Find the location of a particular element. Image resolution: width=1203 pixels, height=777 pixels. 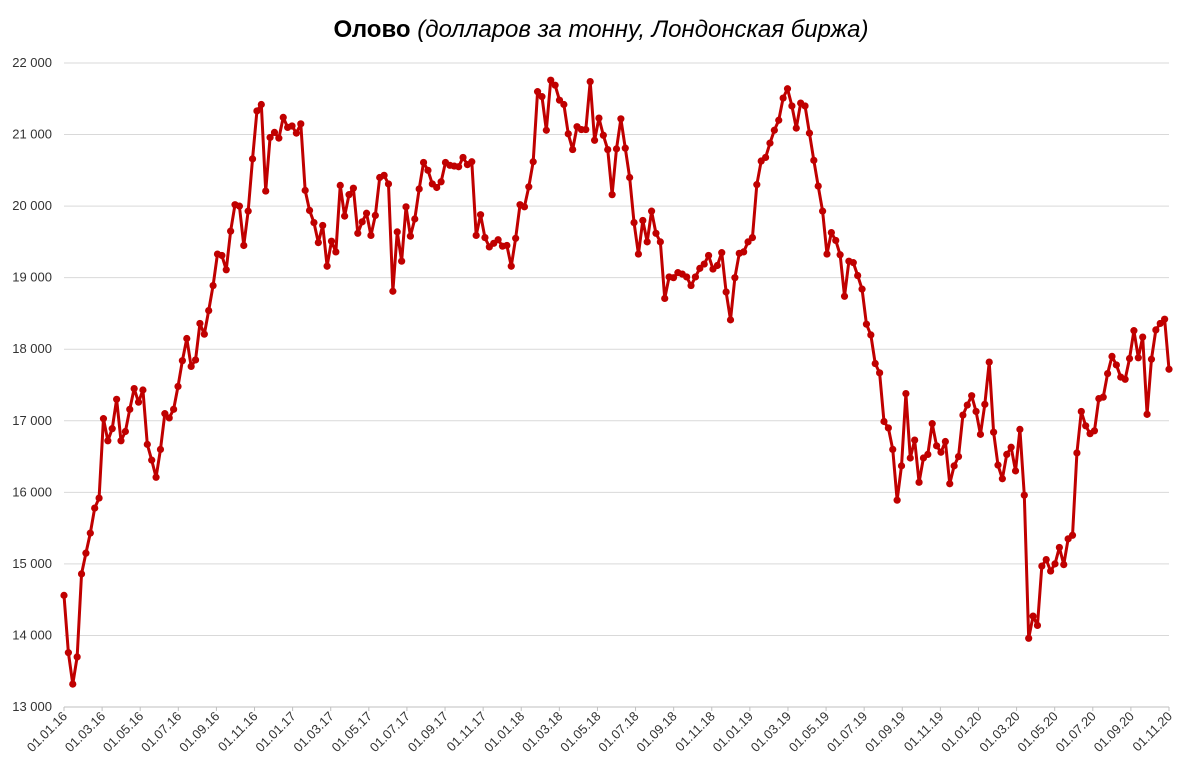

x-tick-label: 01.11.17 is located at coordinates (467, 732).